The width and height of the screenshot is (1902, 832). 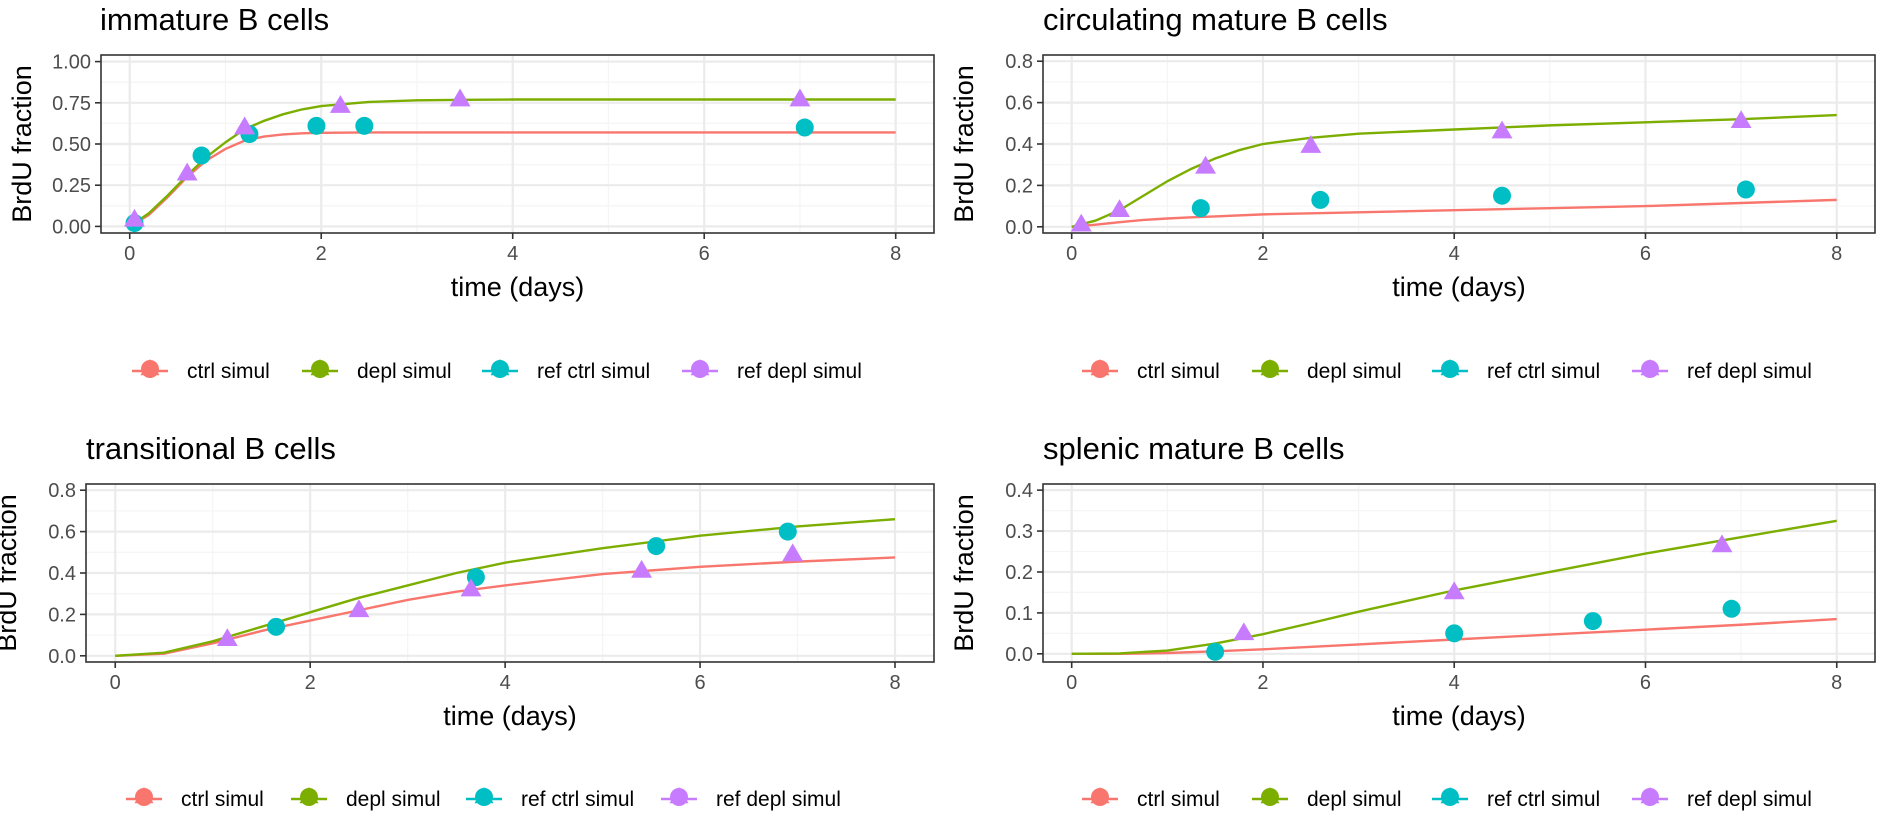 I want to click on y-tick-label: 1.00, so click(x=71, y=63).